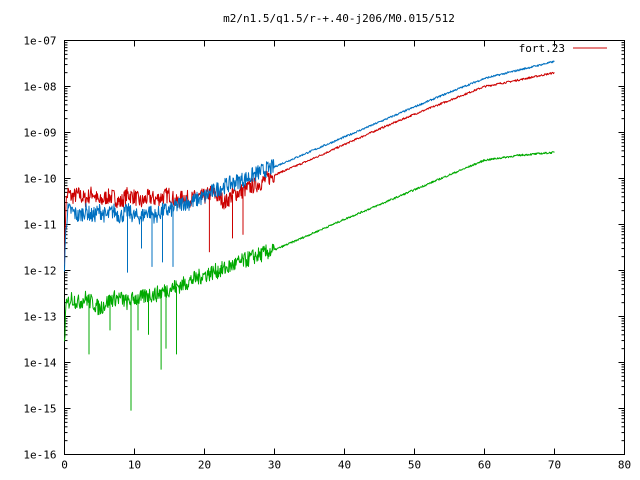  I want to click on y-tick-label: 1e-07, so click(39, 41).